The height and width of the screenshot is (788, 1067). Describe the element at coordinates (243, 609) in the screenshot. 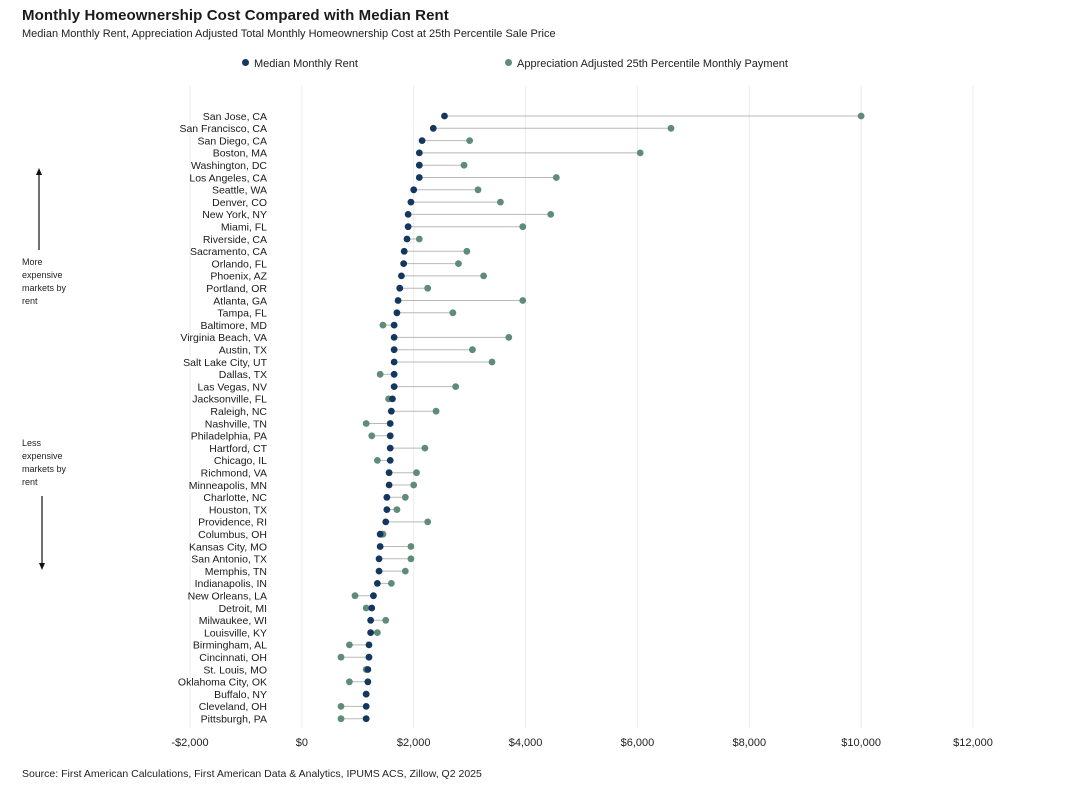

I see `category-label: Detroit, MI` at that location.